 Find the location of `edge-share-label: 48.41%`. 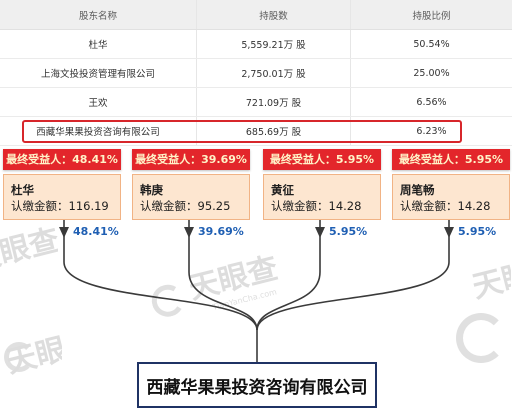

edge-share-label: 48.41% is located at coordinates (96, 231).